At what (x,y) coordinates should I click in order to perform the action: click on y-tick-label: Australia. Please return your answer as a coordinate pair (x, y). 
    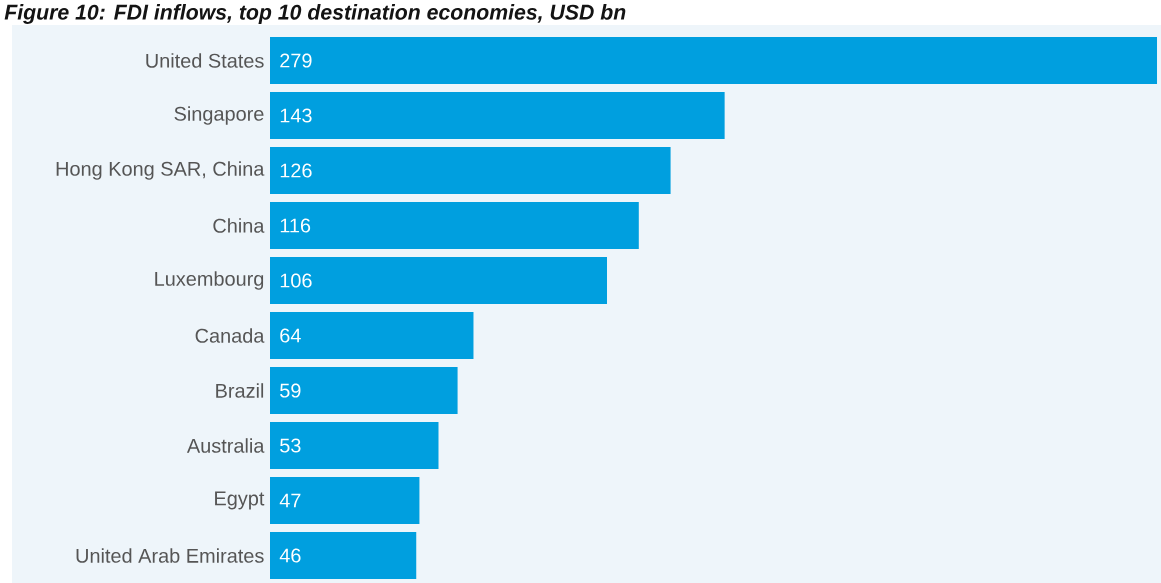
    Looking at the image, I should click on (225, 445).